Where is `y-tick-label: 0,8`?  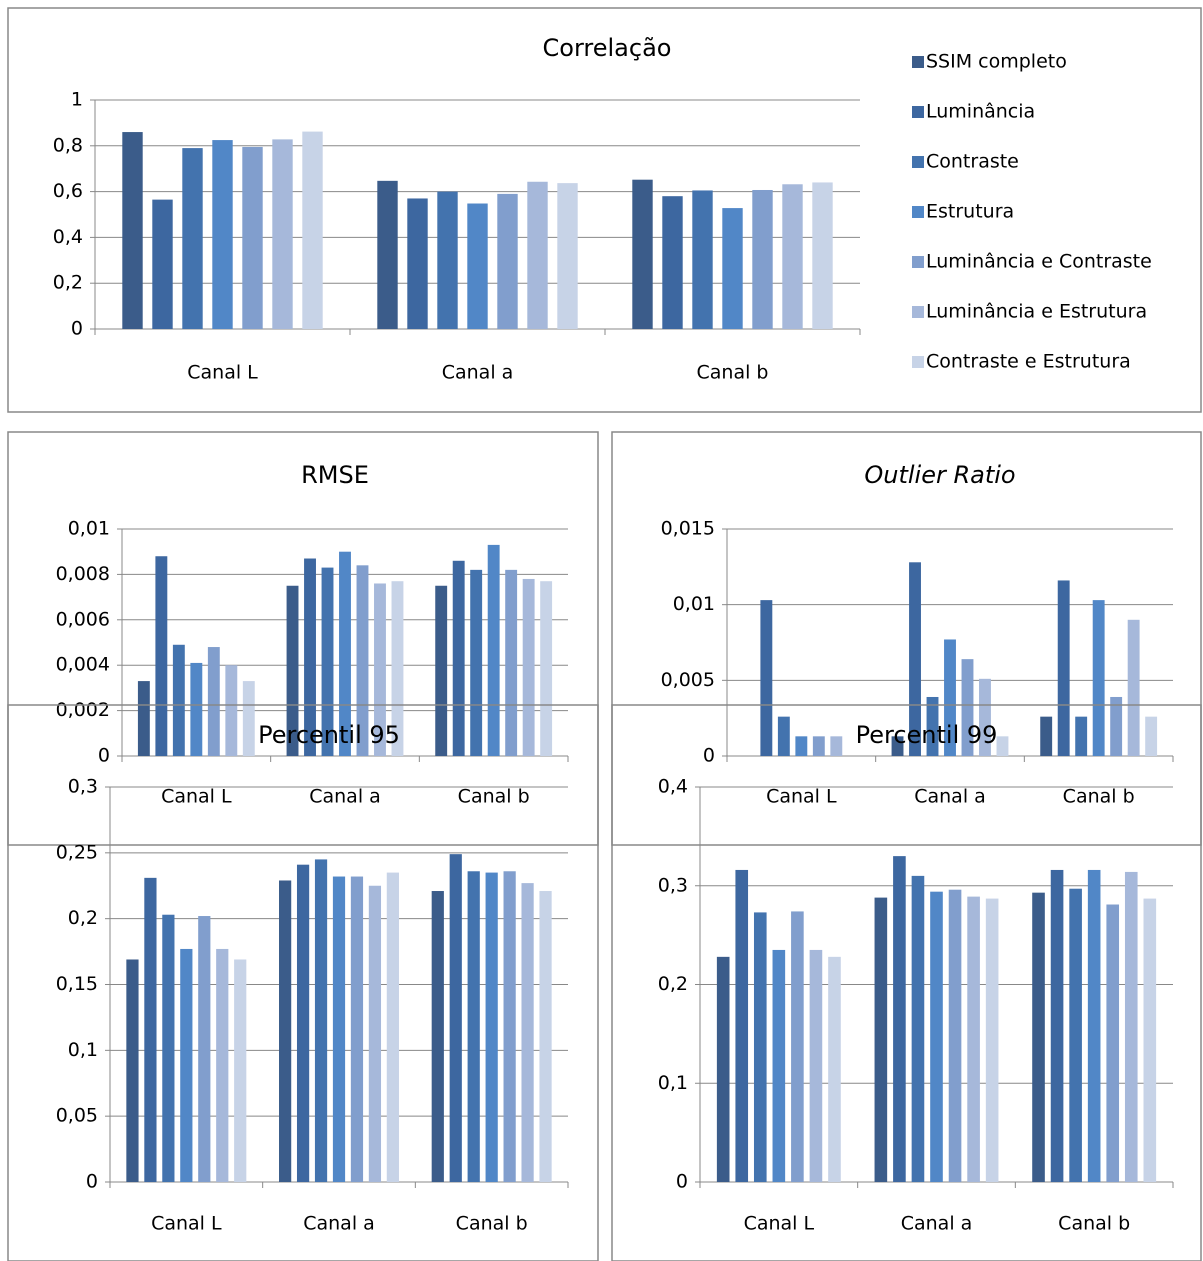
y-tick-label: 0,8 is located at coordinates (68, 145).